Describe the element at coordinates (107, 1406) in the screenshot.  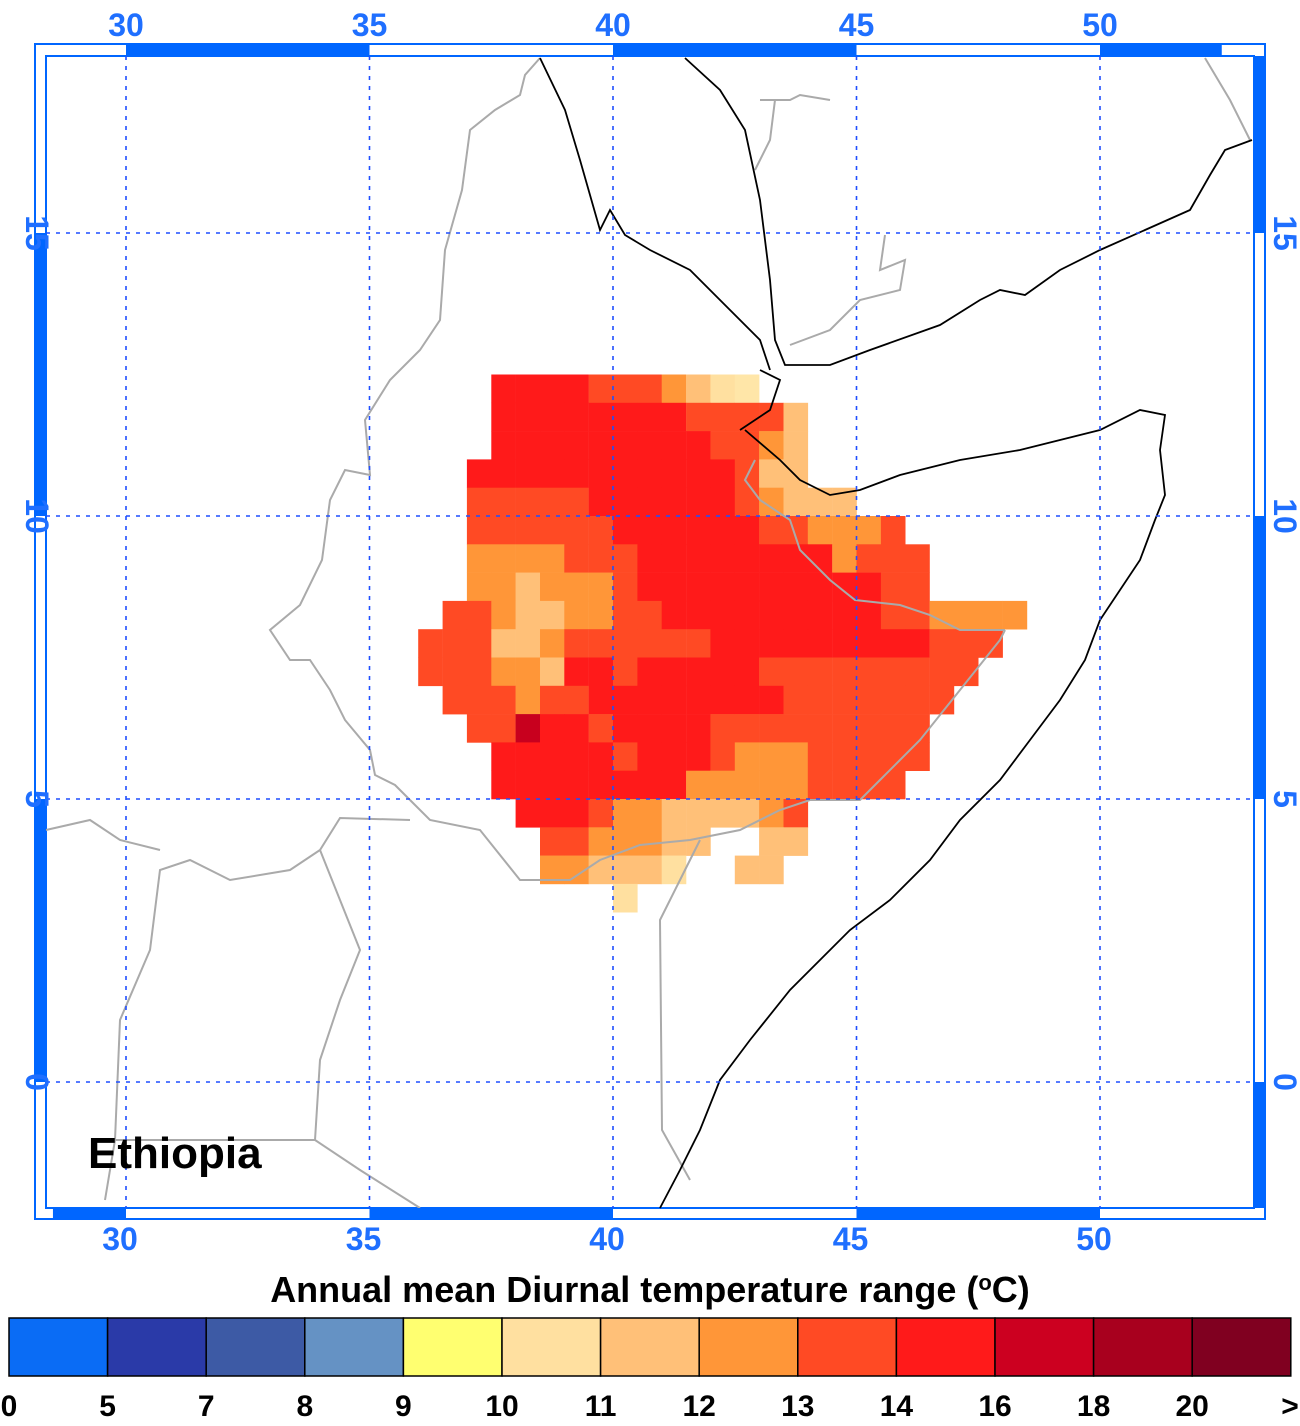
I see `legend-label: 5` at that location.